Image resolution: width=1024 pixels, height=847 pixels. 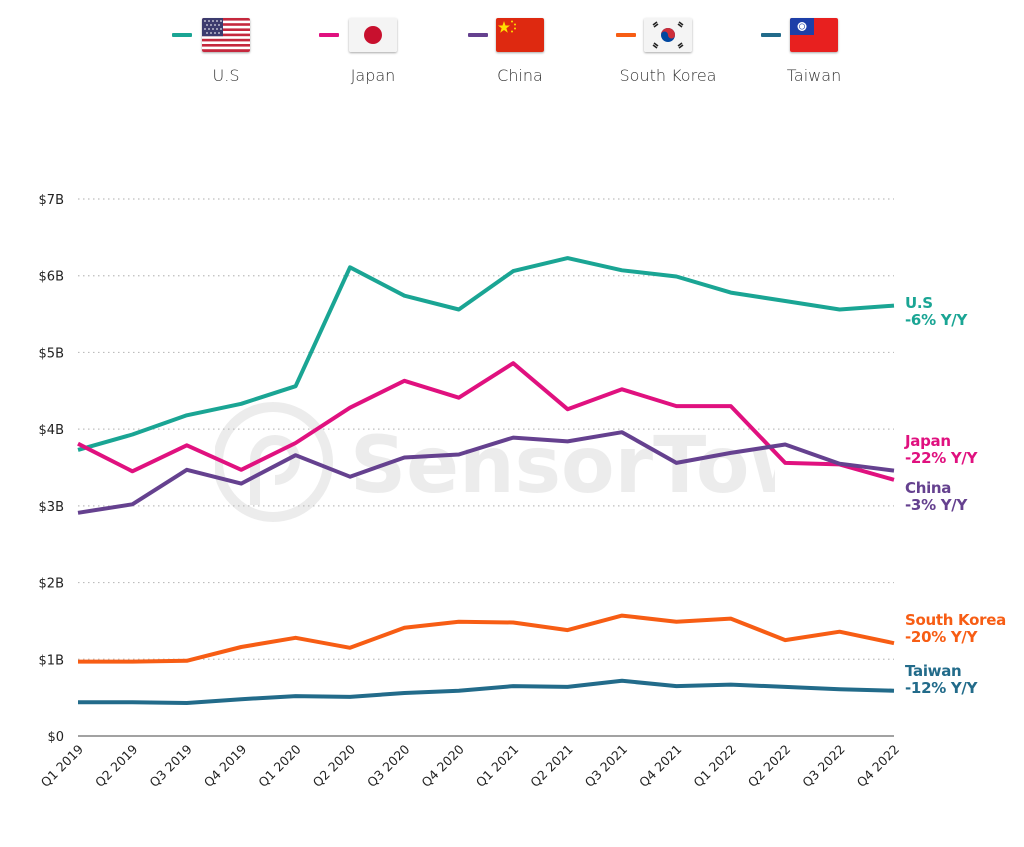 I want to click on y-tick-label: $6B, so click(x=51, y=277).